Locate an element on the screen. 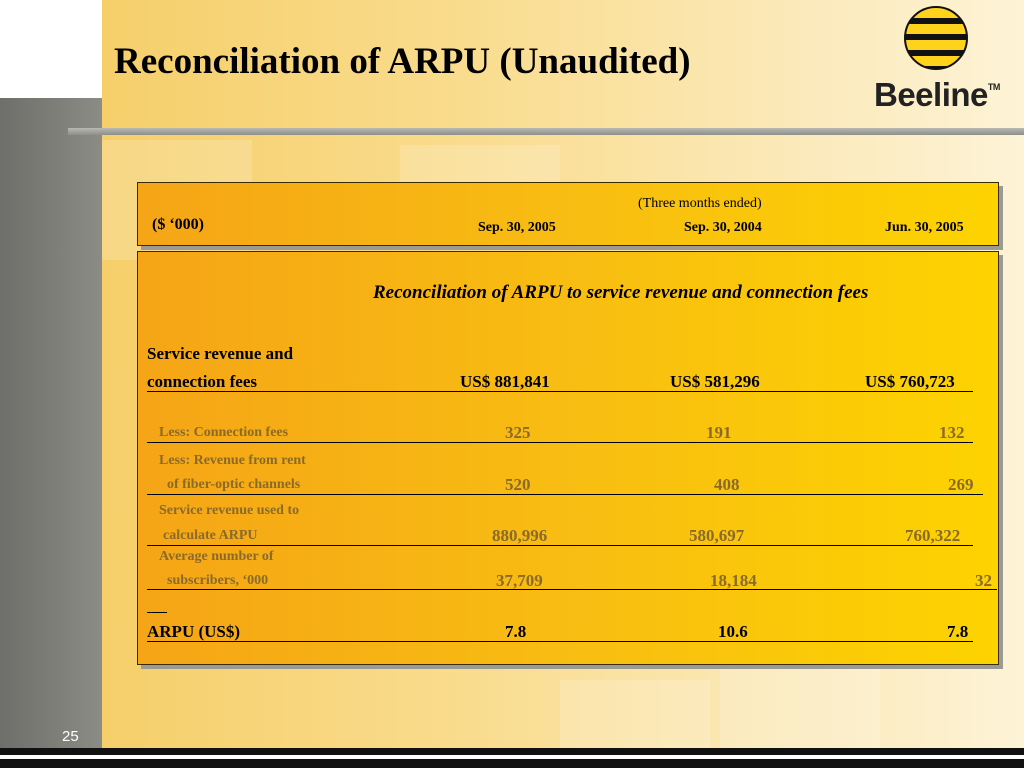  row-value: 408 is located at coordinates (727, 484).